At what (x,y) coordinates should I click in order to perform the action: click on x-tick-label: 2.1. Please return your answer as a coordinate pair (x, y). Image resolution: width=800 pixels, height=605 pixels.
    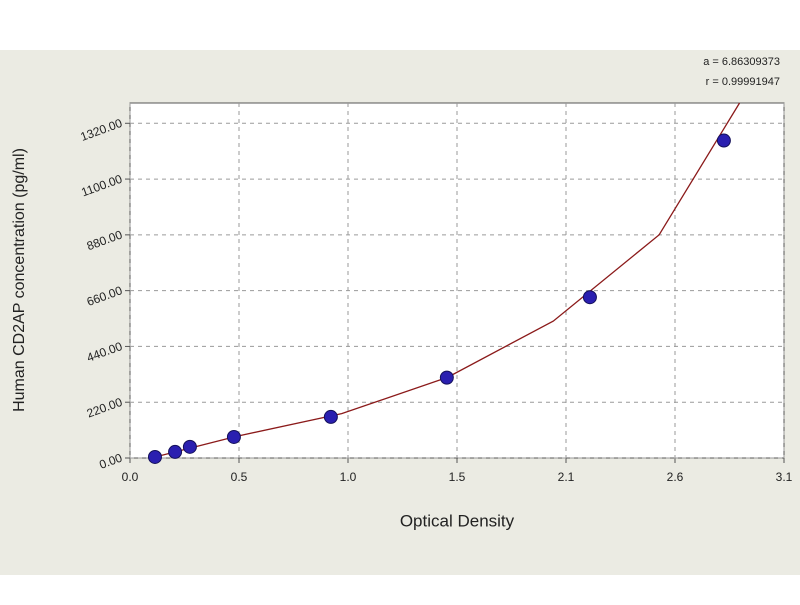
    Looking at the image, I should click on (566, 477).